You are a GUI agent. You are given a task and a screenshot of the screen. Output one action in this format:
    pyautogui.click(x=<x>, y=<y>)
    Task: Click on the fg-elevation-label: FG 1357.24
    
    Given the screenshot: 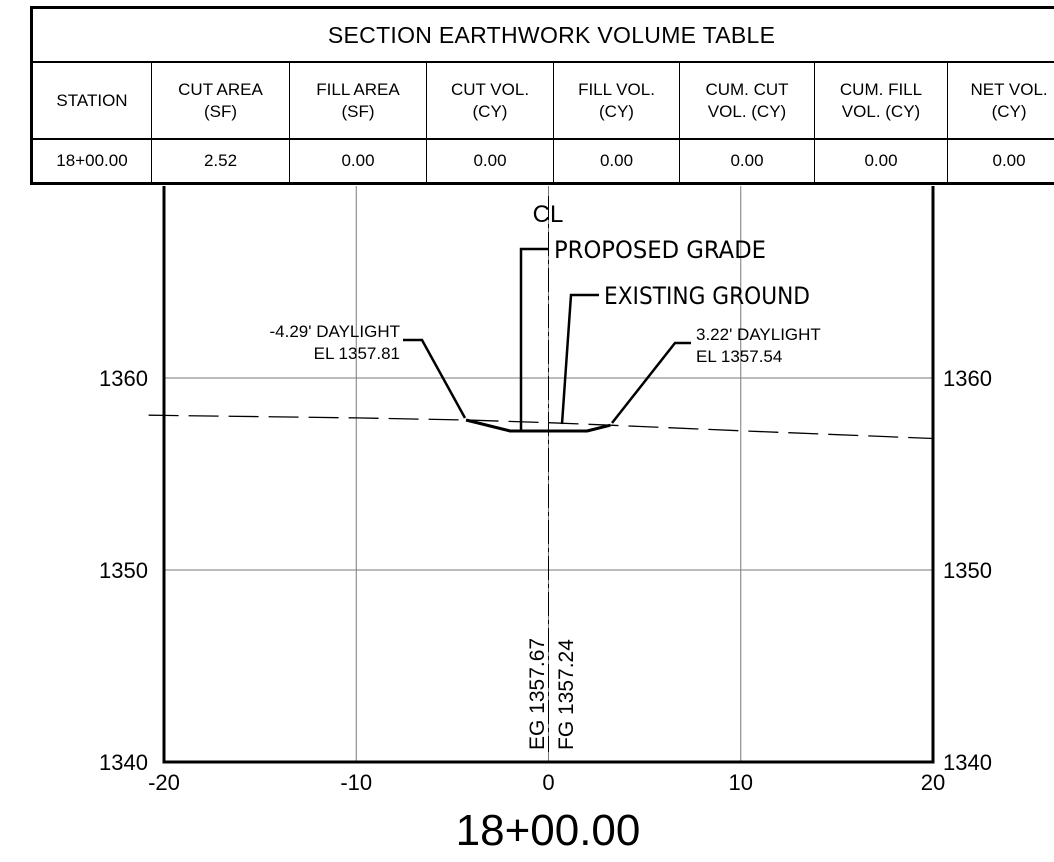 What is the action you would take?
    pyautogui.click(x=566, y=694)
    